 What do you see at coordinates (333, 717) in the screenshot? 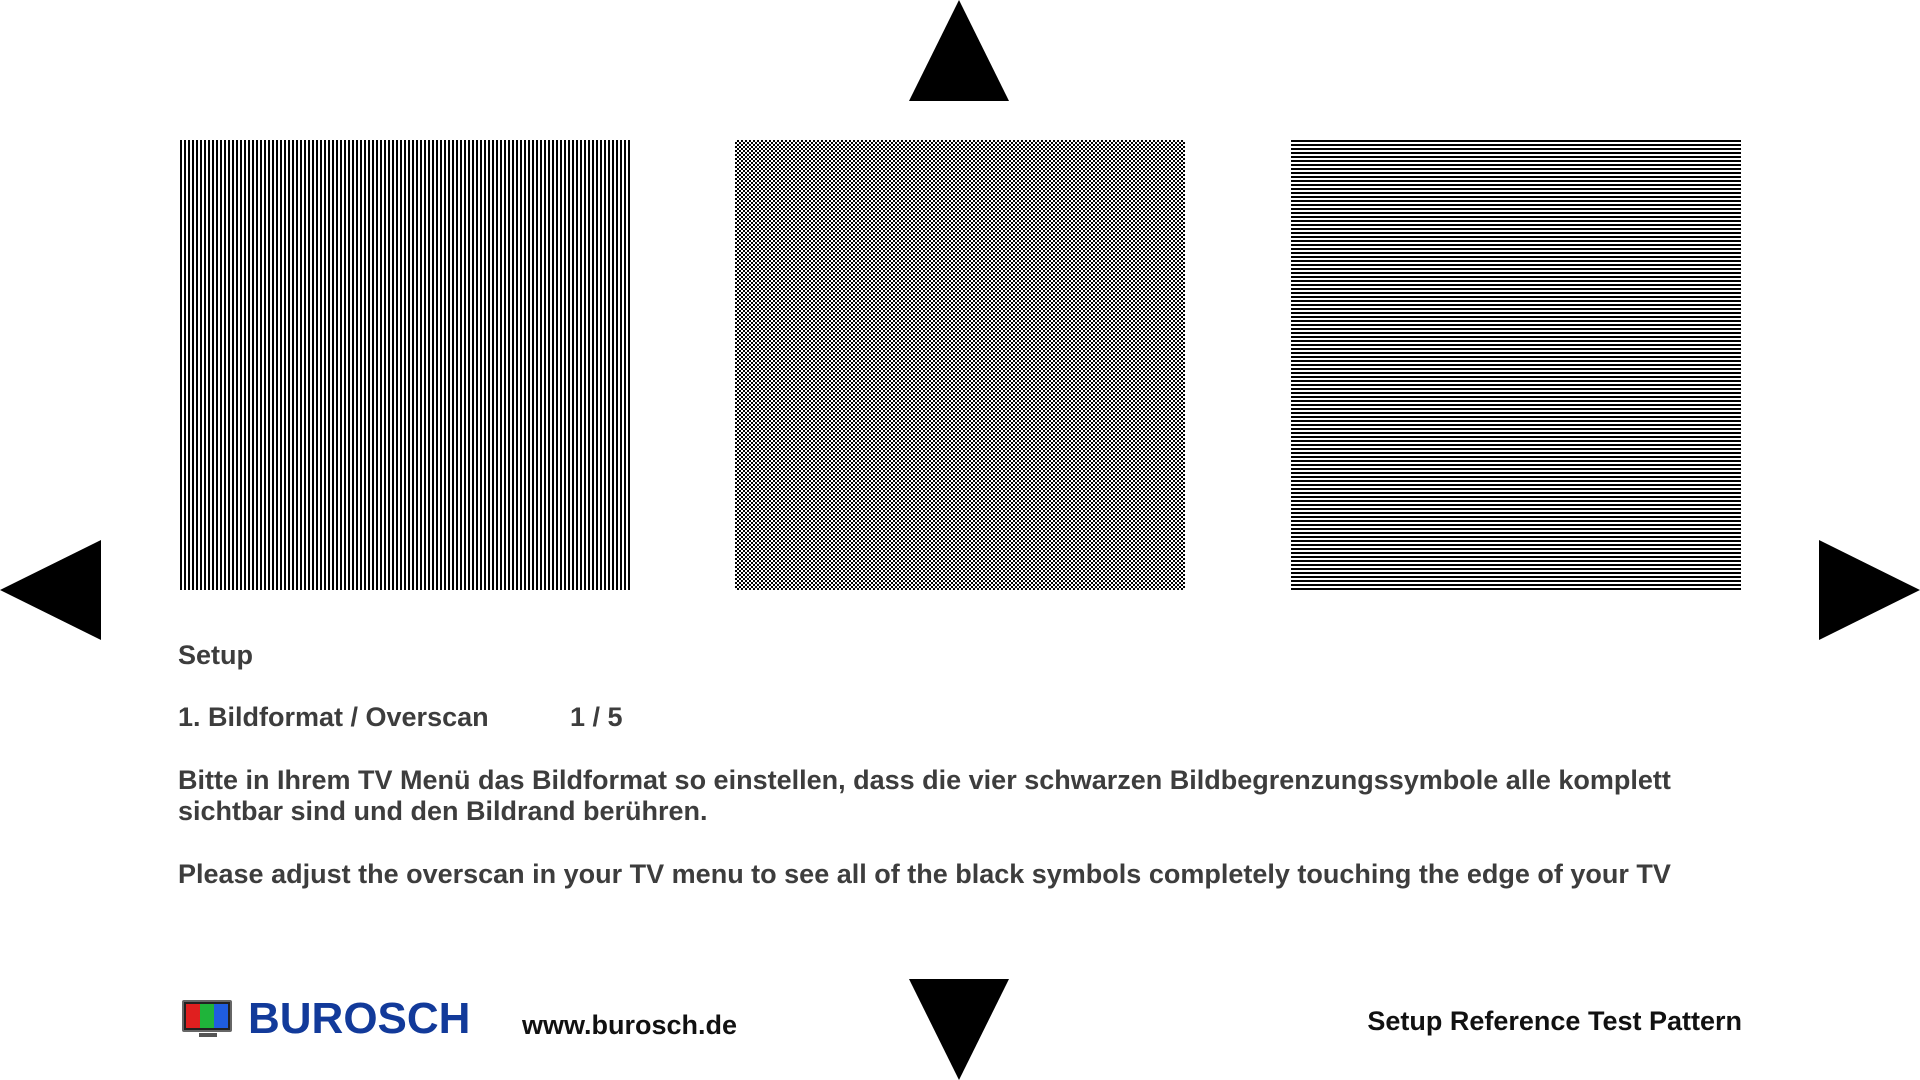
I see `step-title: 1. Bildformat / Overscan` at bounding box center [333, 717].